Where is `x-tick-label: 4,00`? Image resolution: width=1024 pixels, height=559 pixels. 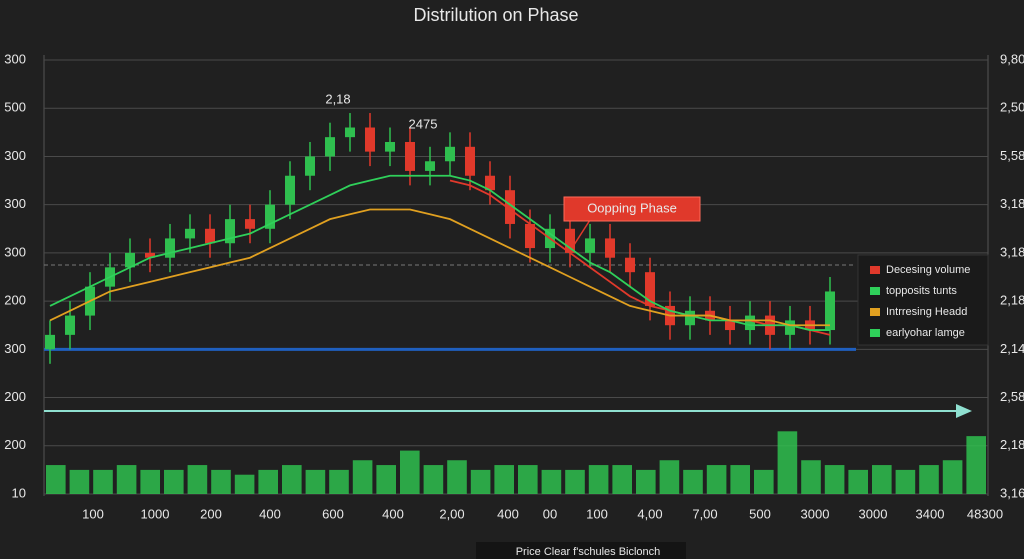
x-tick-label: 4,00 is located at coordinates (649, 513).